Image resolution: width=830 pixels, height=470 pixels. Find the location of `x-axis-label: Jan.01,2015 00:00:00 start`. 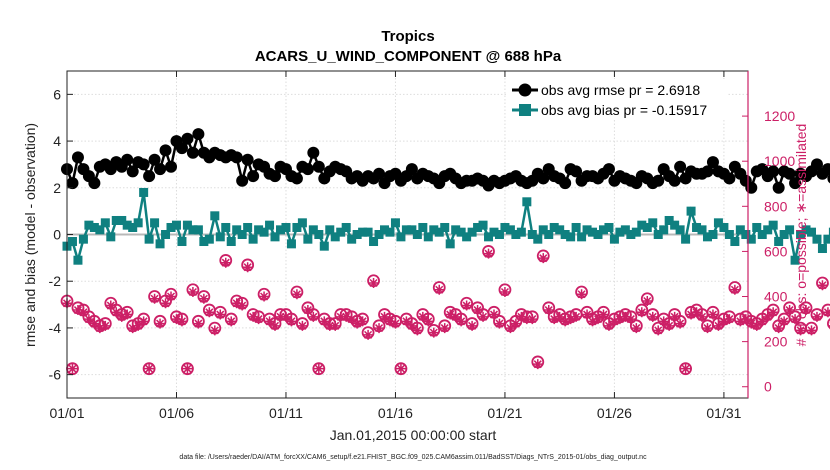

x-axis-label: Jan.01,2015 00:00:00 start is located at coordinates (413, 435).